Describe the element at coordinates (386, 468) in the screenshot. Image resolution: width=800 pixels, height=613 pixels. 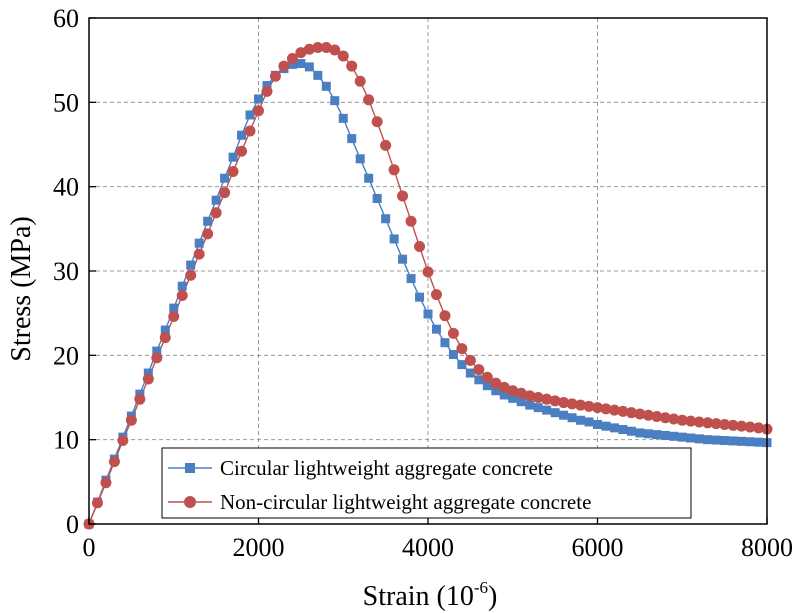
I see `legend-label-circular: Circular lightweight aggregate concrete` at that location.